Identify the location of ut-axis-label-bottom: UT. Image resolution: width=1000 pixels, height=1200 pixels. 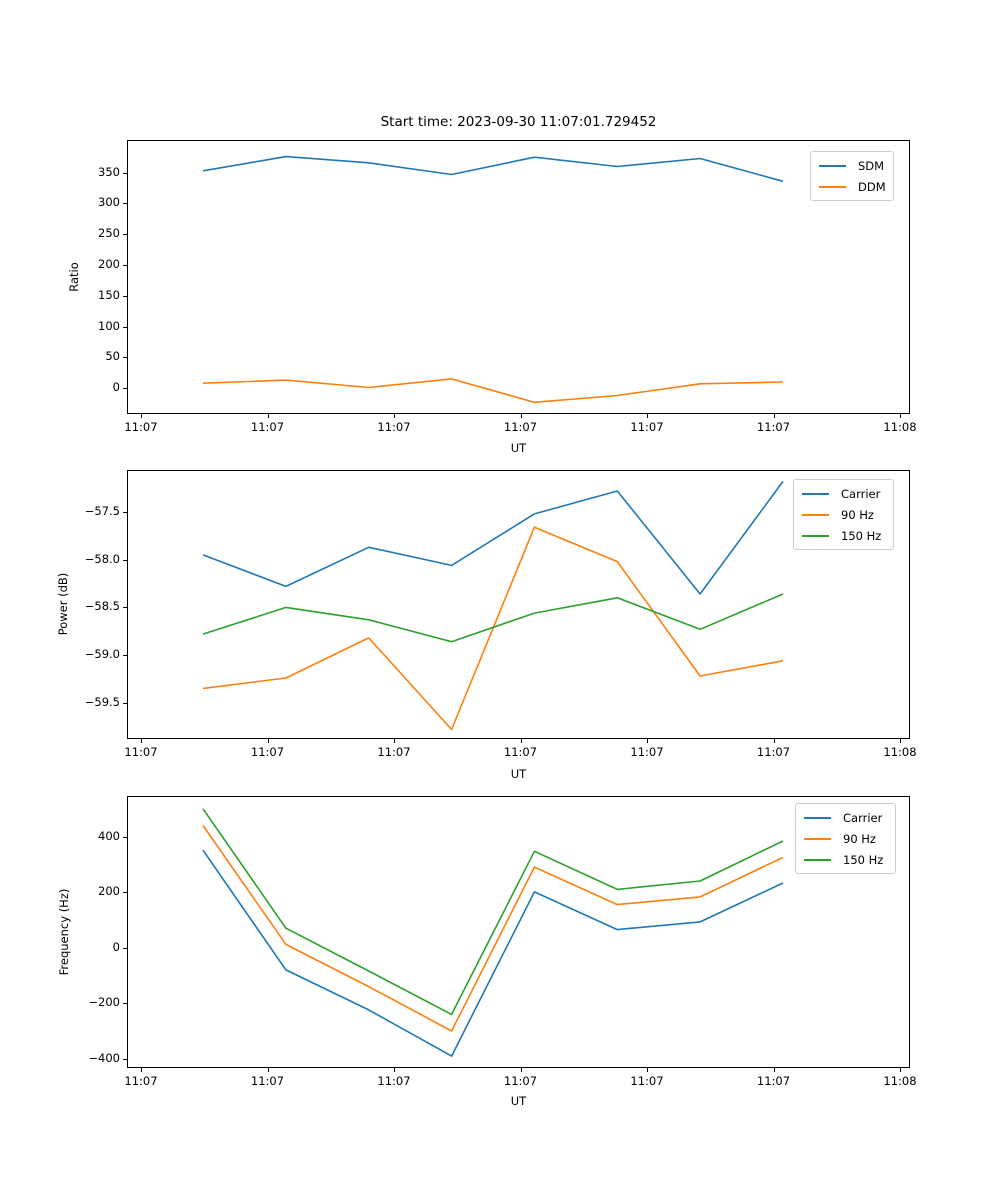
(518, 1101).